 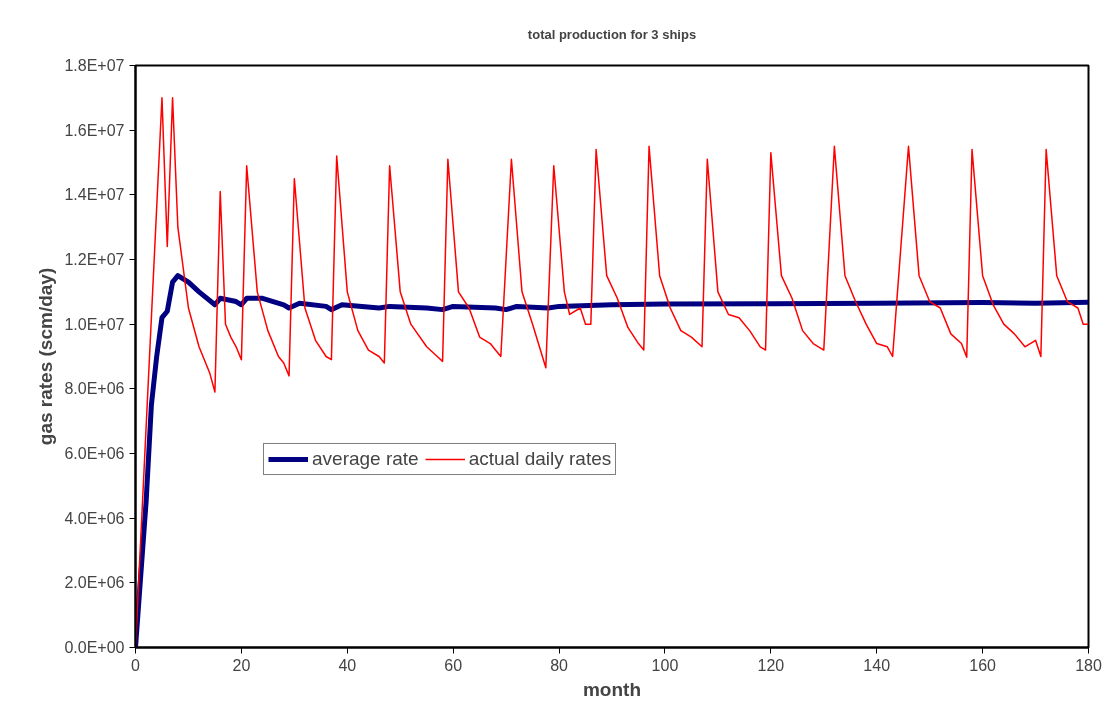 I want to click on y-tick-label: 1.6E+07, so click(x=94, y=130).